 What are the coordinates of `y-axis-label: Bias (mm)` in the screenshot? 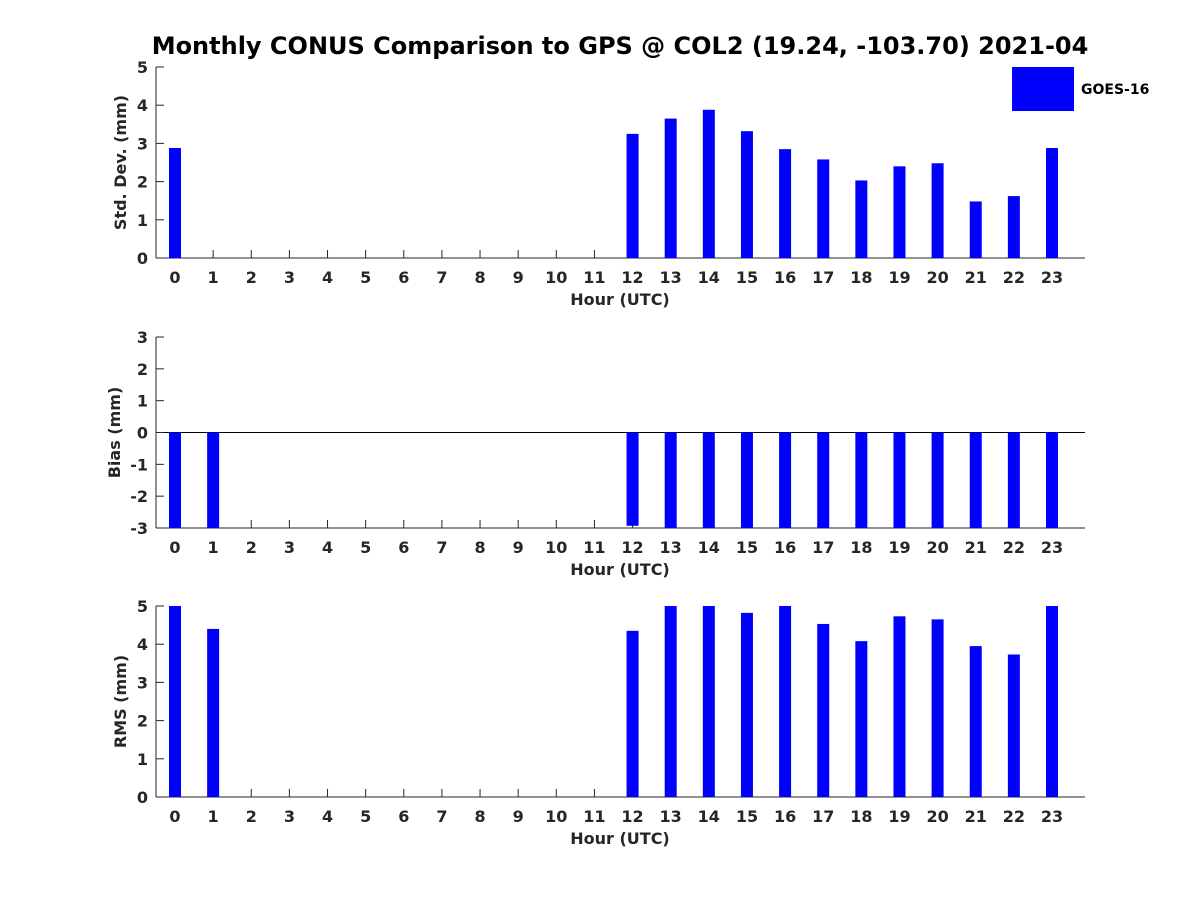 It's located at (114, 433).